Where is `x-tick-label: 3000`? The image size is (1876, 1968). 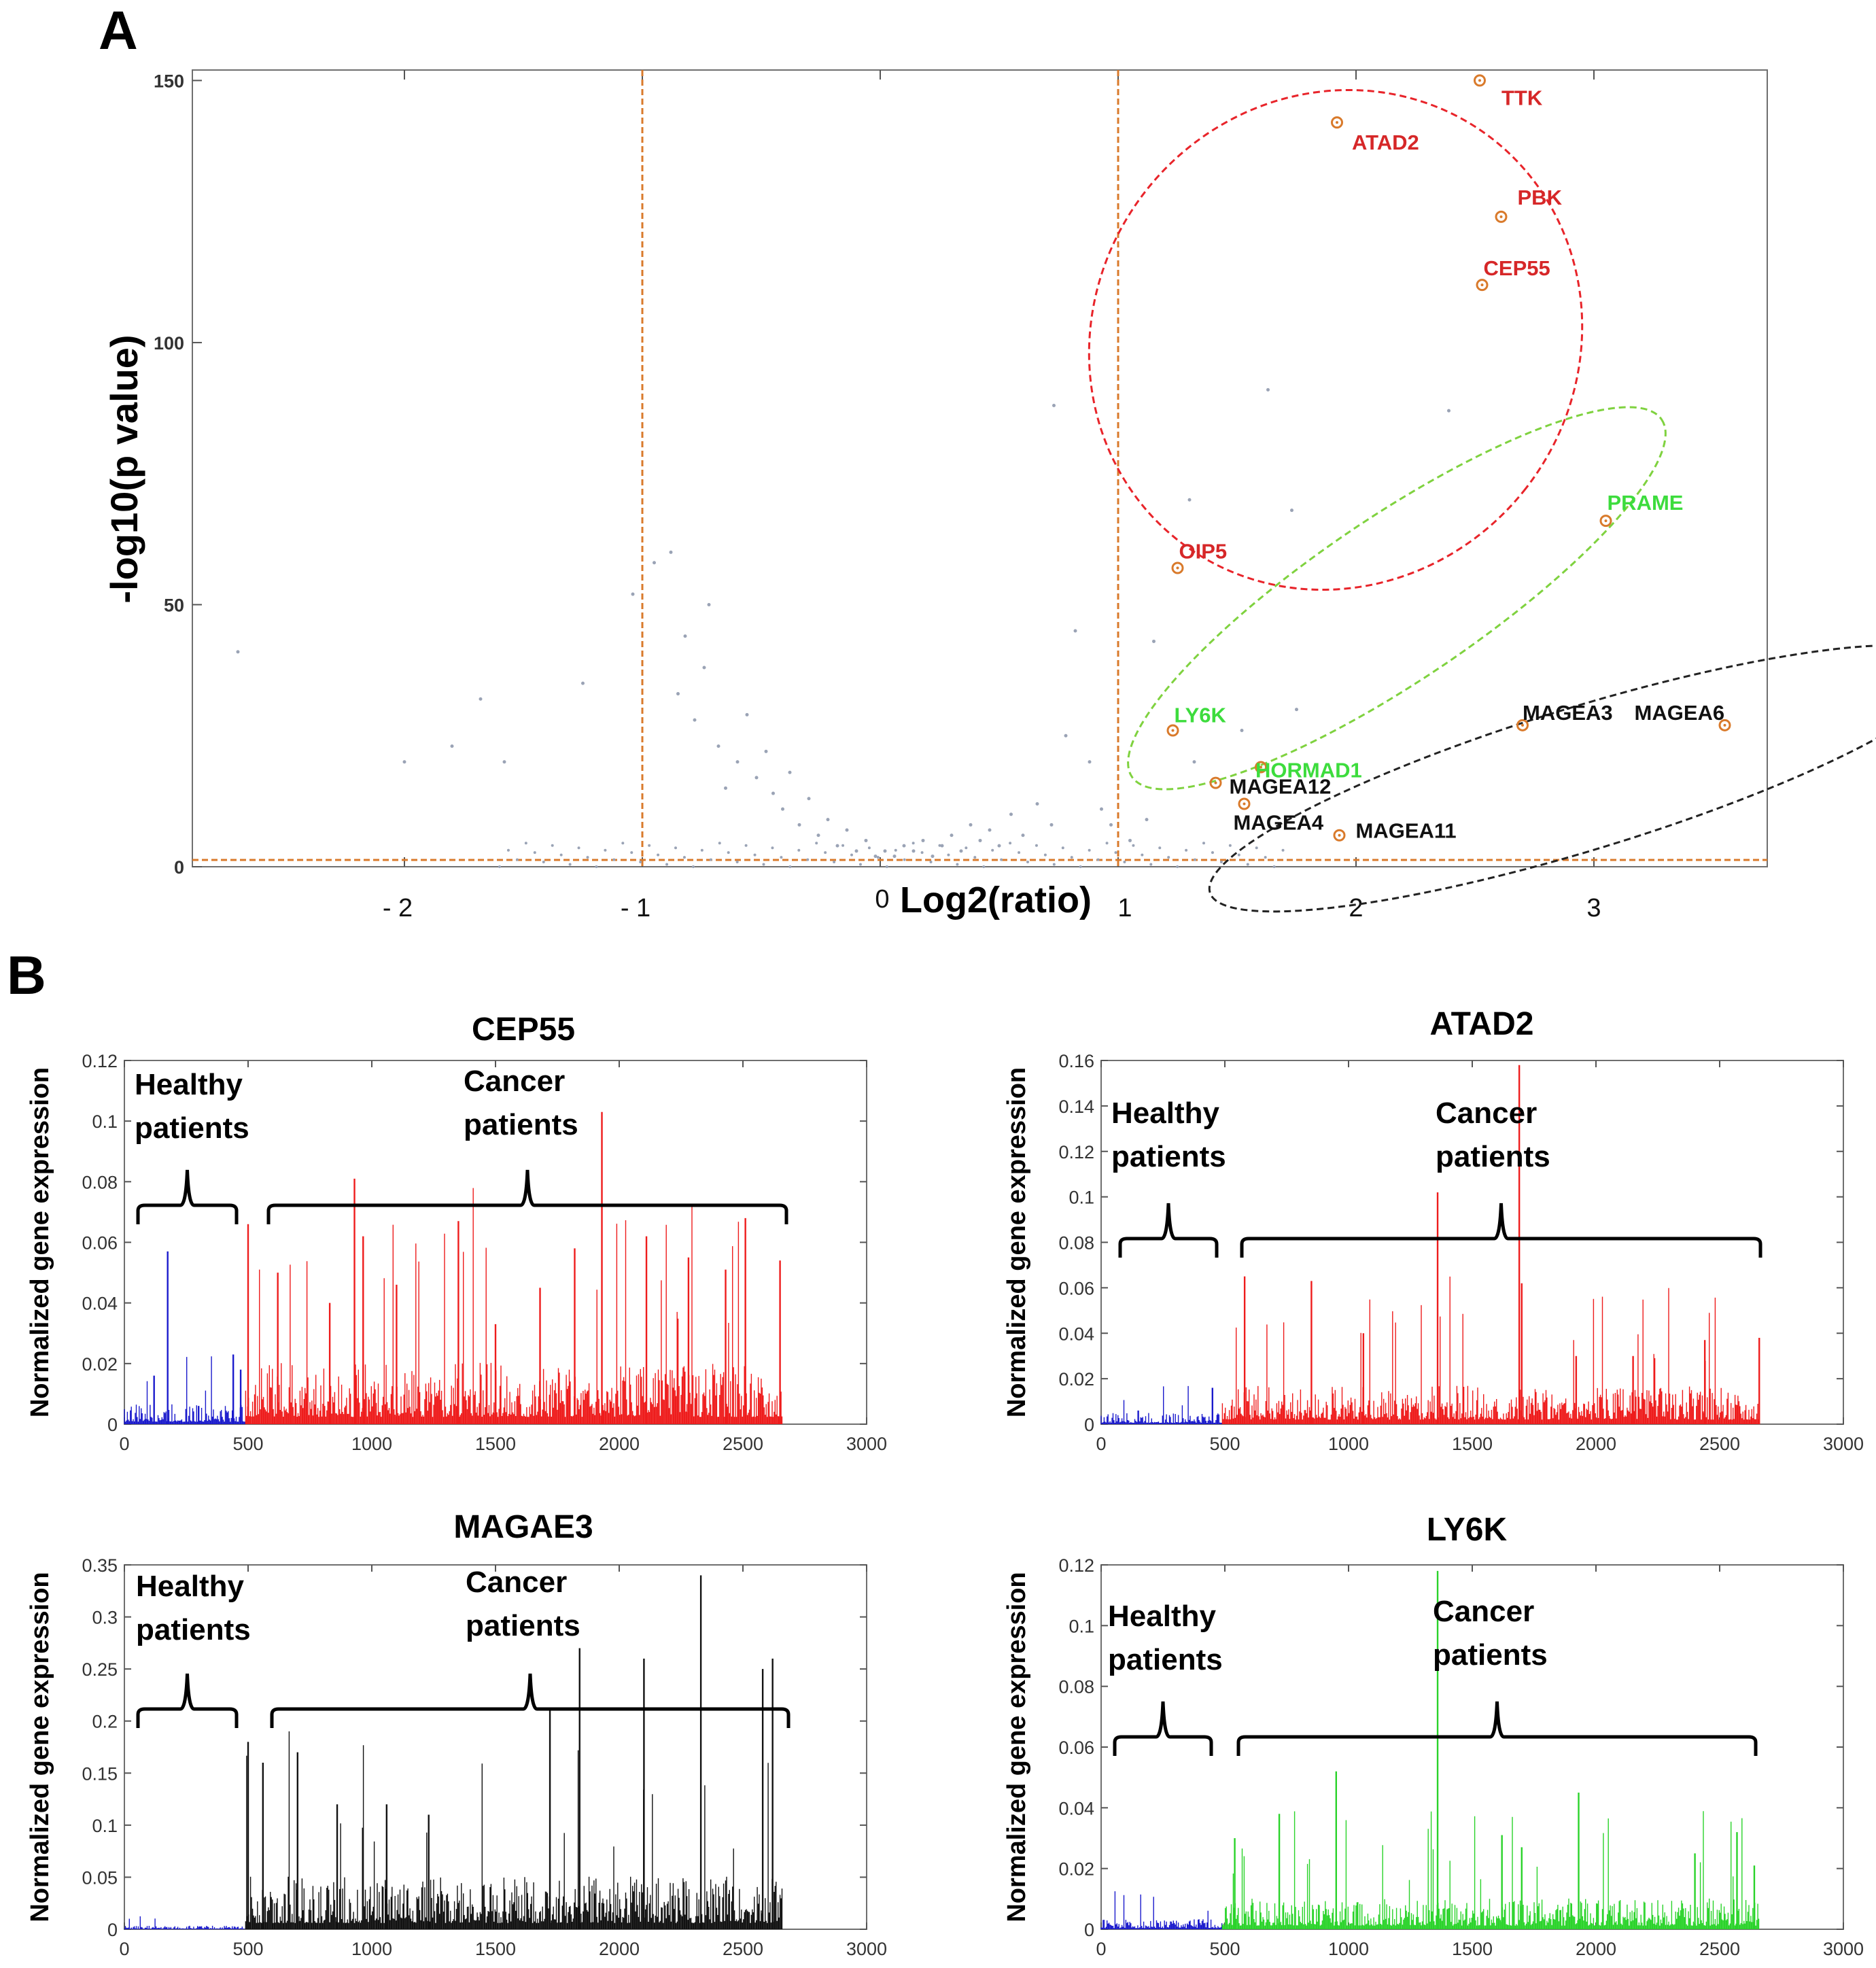
x-tick-label: 3000 is located at coordinates (866, 1444).